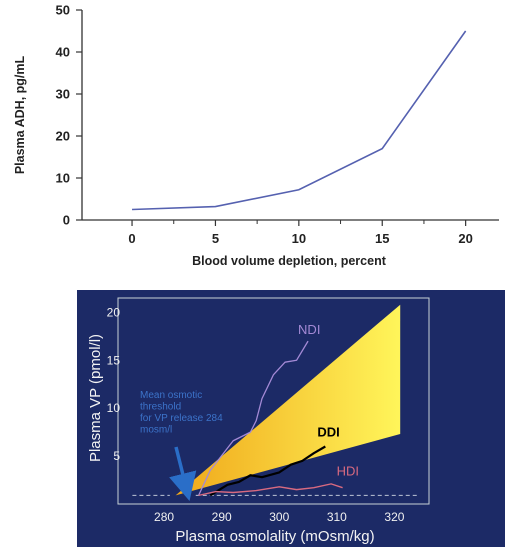 The image size is (512, 547). I want to click on threshold-annotation-line: Mean osmotic, so click(171, 395).